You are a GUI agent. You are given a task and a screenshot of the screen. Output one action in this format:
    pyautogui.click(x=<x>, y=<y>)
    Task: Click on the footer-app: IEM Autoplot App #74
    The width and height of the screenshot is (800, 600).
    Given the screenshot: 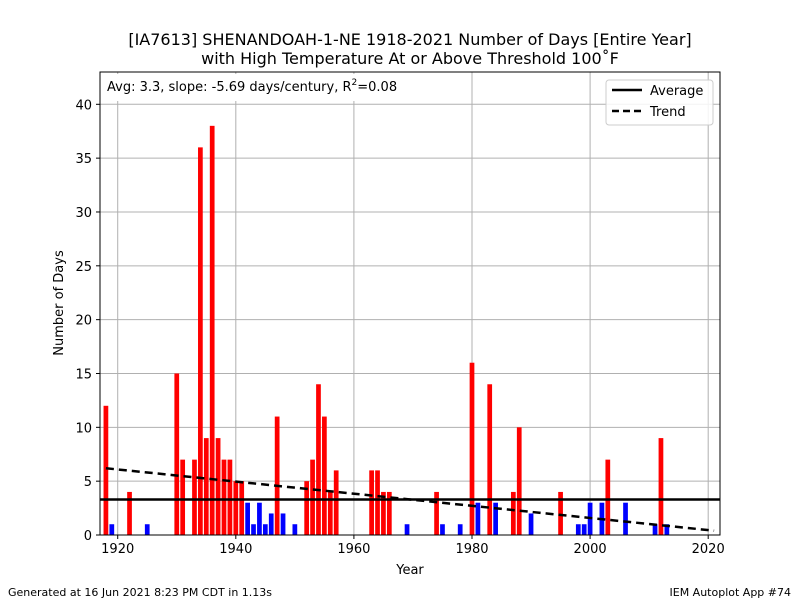 What is the action you would take?
    pyautogui.click(x=730, y=592)
    